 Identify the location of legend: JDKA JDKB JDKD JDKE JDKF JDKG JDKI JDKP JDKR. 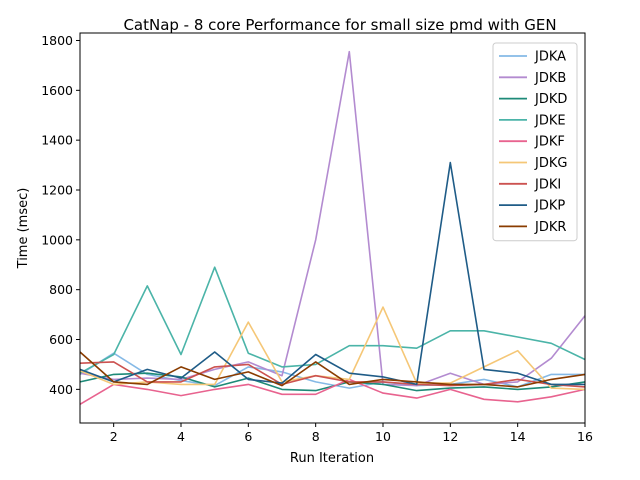
(535, 142).